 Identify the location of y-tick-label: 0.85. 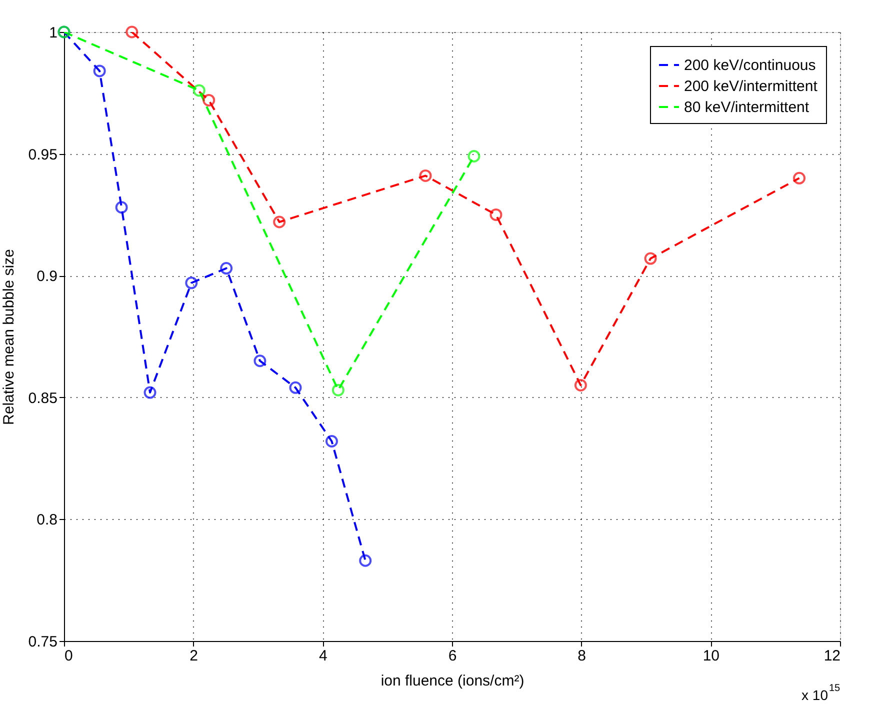
(43, 398).